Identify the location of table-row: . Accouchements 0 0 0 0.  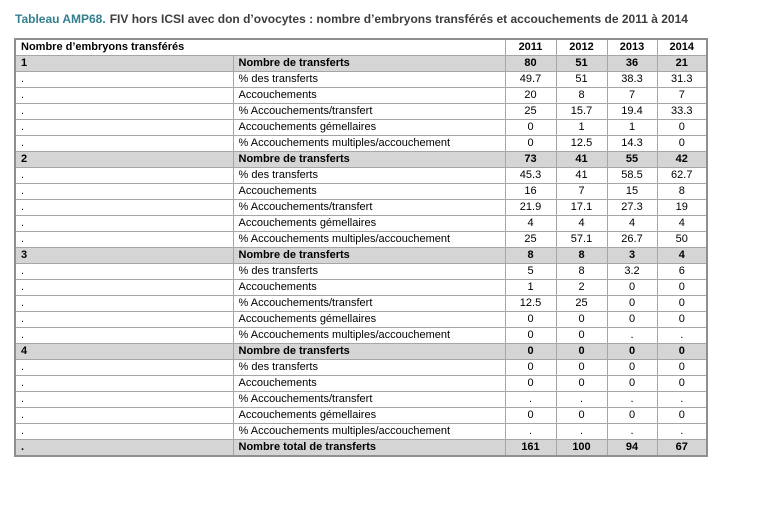
(361, 383).